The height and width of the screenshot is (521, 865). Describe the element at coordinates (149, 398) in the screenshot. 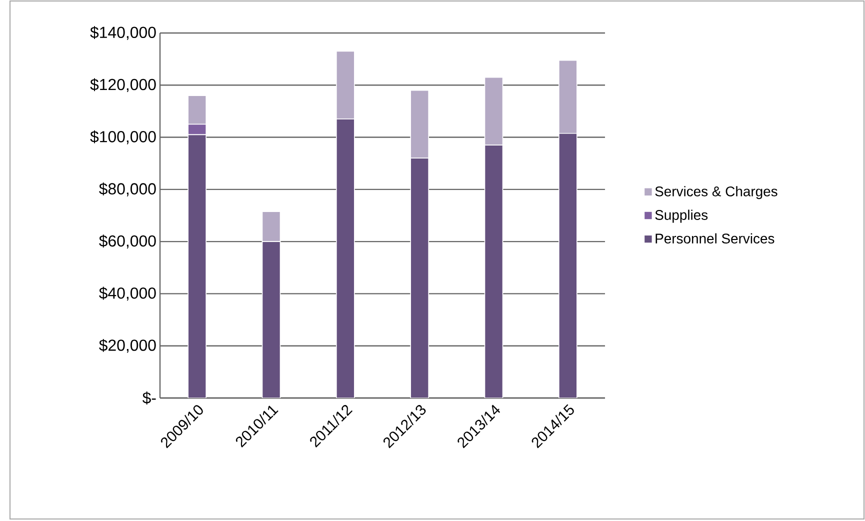

I see `y-tick-label: $-` at that location.